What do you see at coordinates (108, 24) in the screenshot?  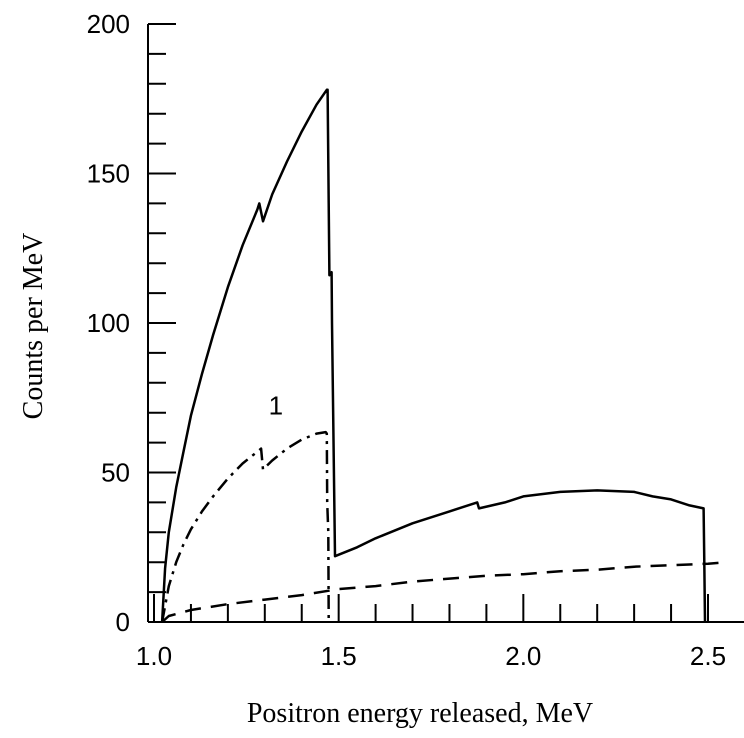 I see `y-tick-label: 200` at bounding box center [108, 24].